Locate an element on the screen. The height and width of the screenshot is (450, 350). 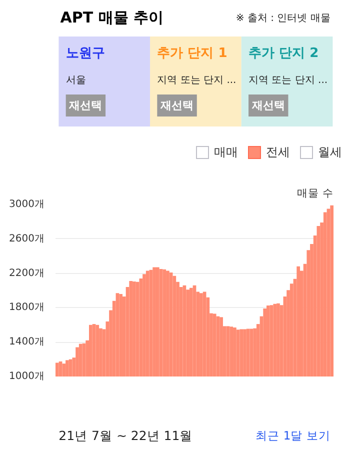
y-tick-label: 1000개 is located at coordinates (27, 376).